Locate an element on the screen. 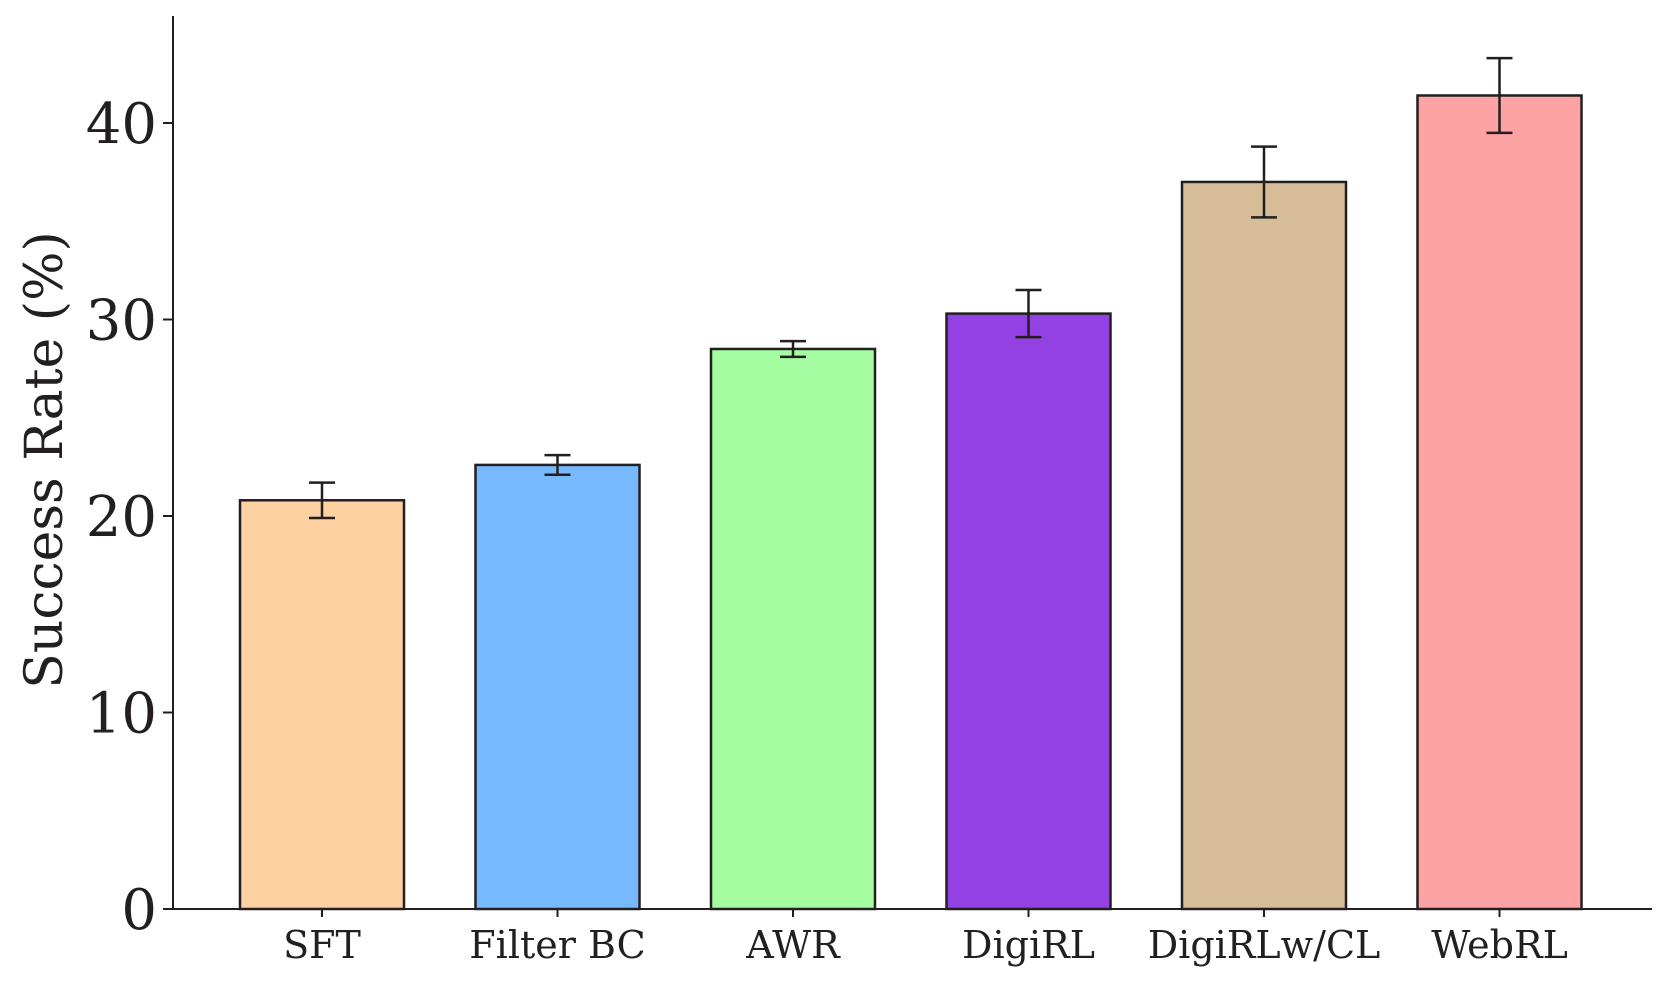 Image resolution: width=1660 pixels, height=989 pixels. bar-digirlw-cl is located at coordinates (1264, 545).